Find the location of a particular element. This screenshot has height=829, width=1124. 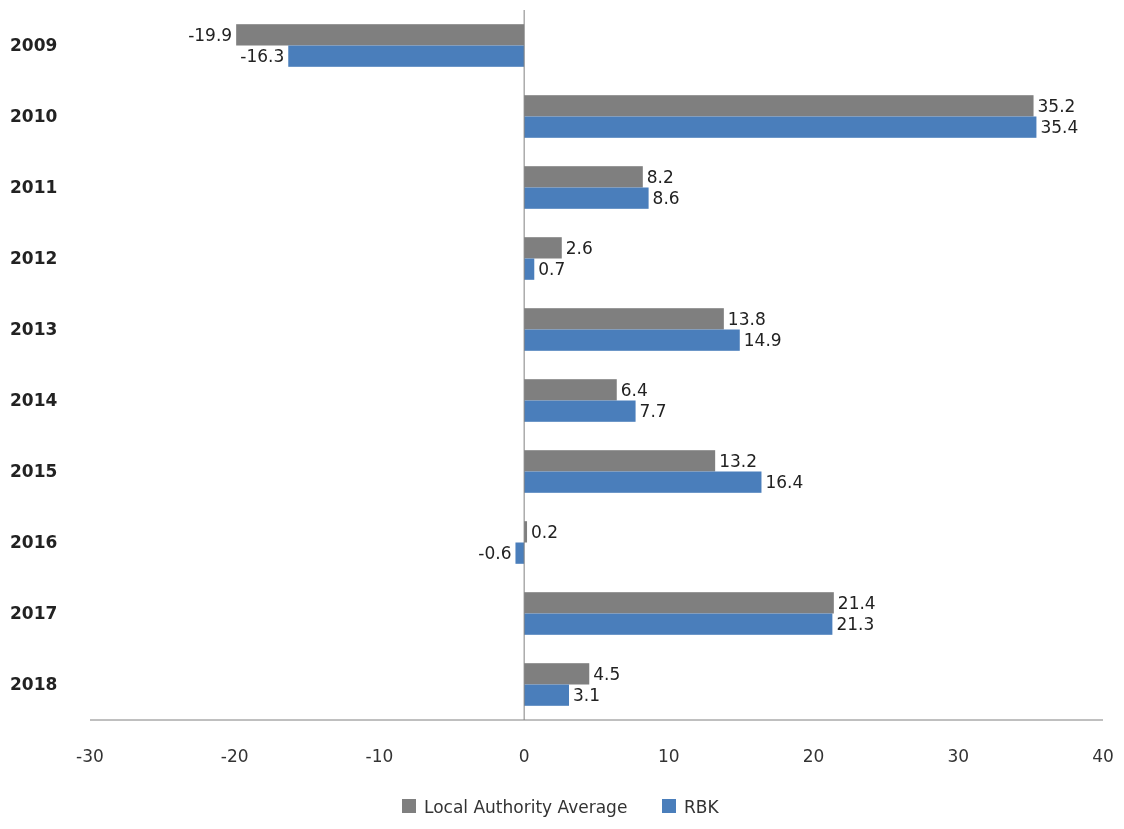

y-tick-label: 2011 is located at coordinates (34, 187).